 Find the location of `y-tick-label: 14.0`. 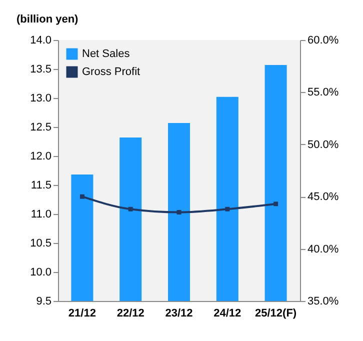

y-tick-label: 14.0 is located at coordinates (41, 40).